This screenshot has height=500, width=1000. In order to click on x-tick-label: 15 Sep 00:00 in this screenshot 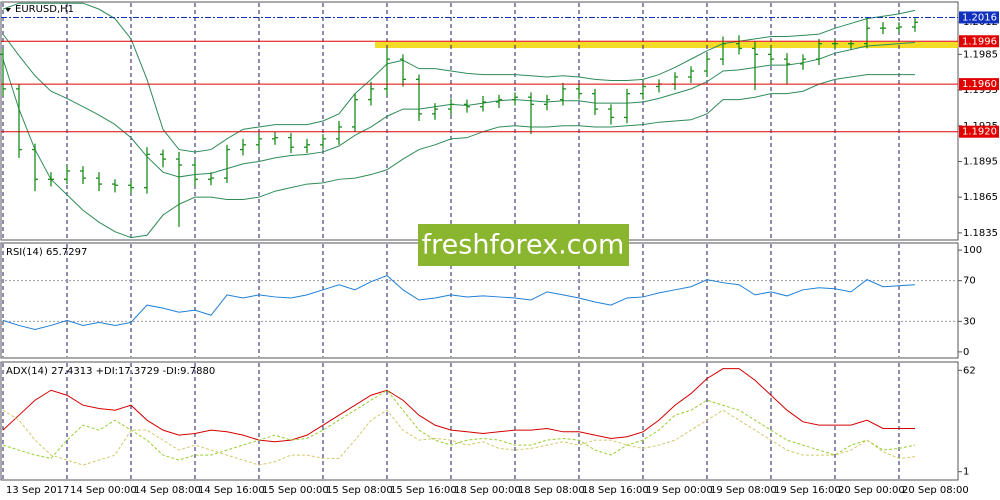, I will do `click(295, 490)`.